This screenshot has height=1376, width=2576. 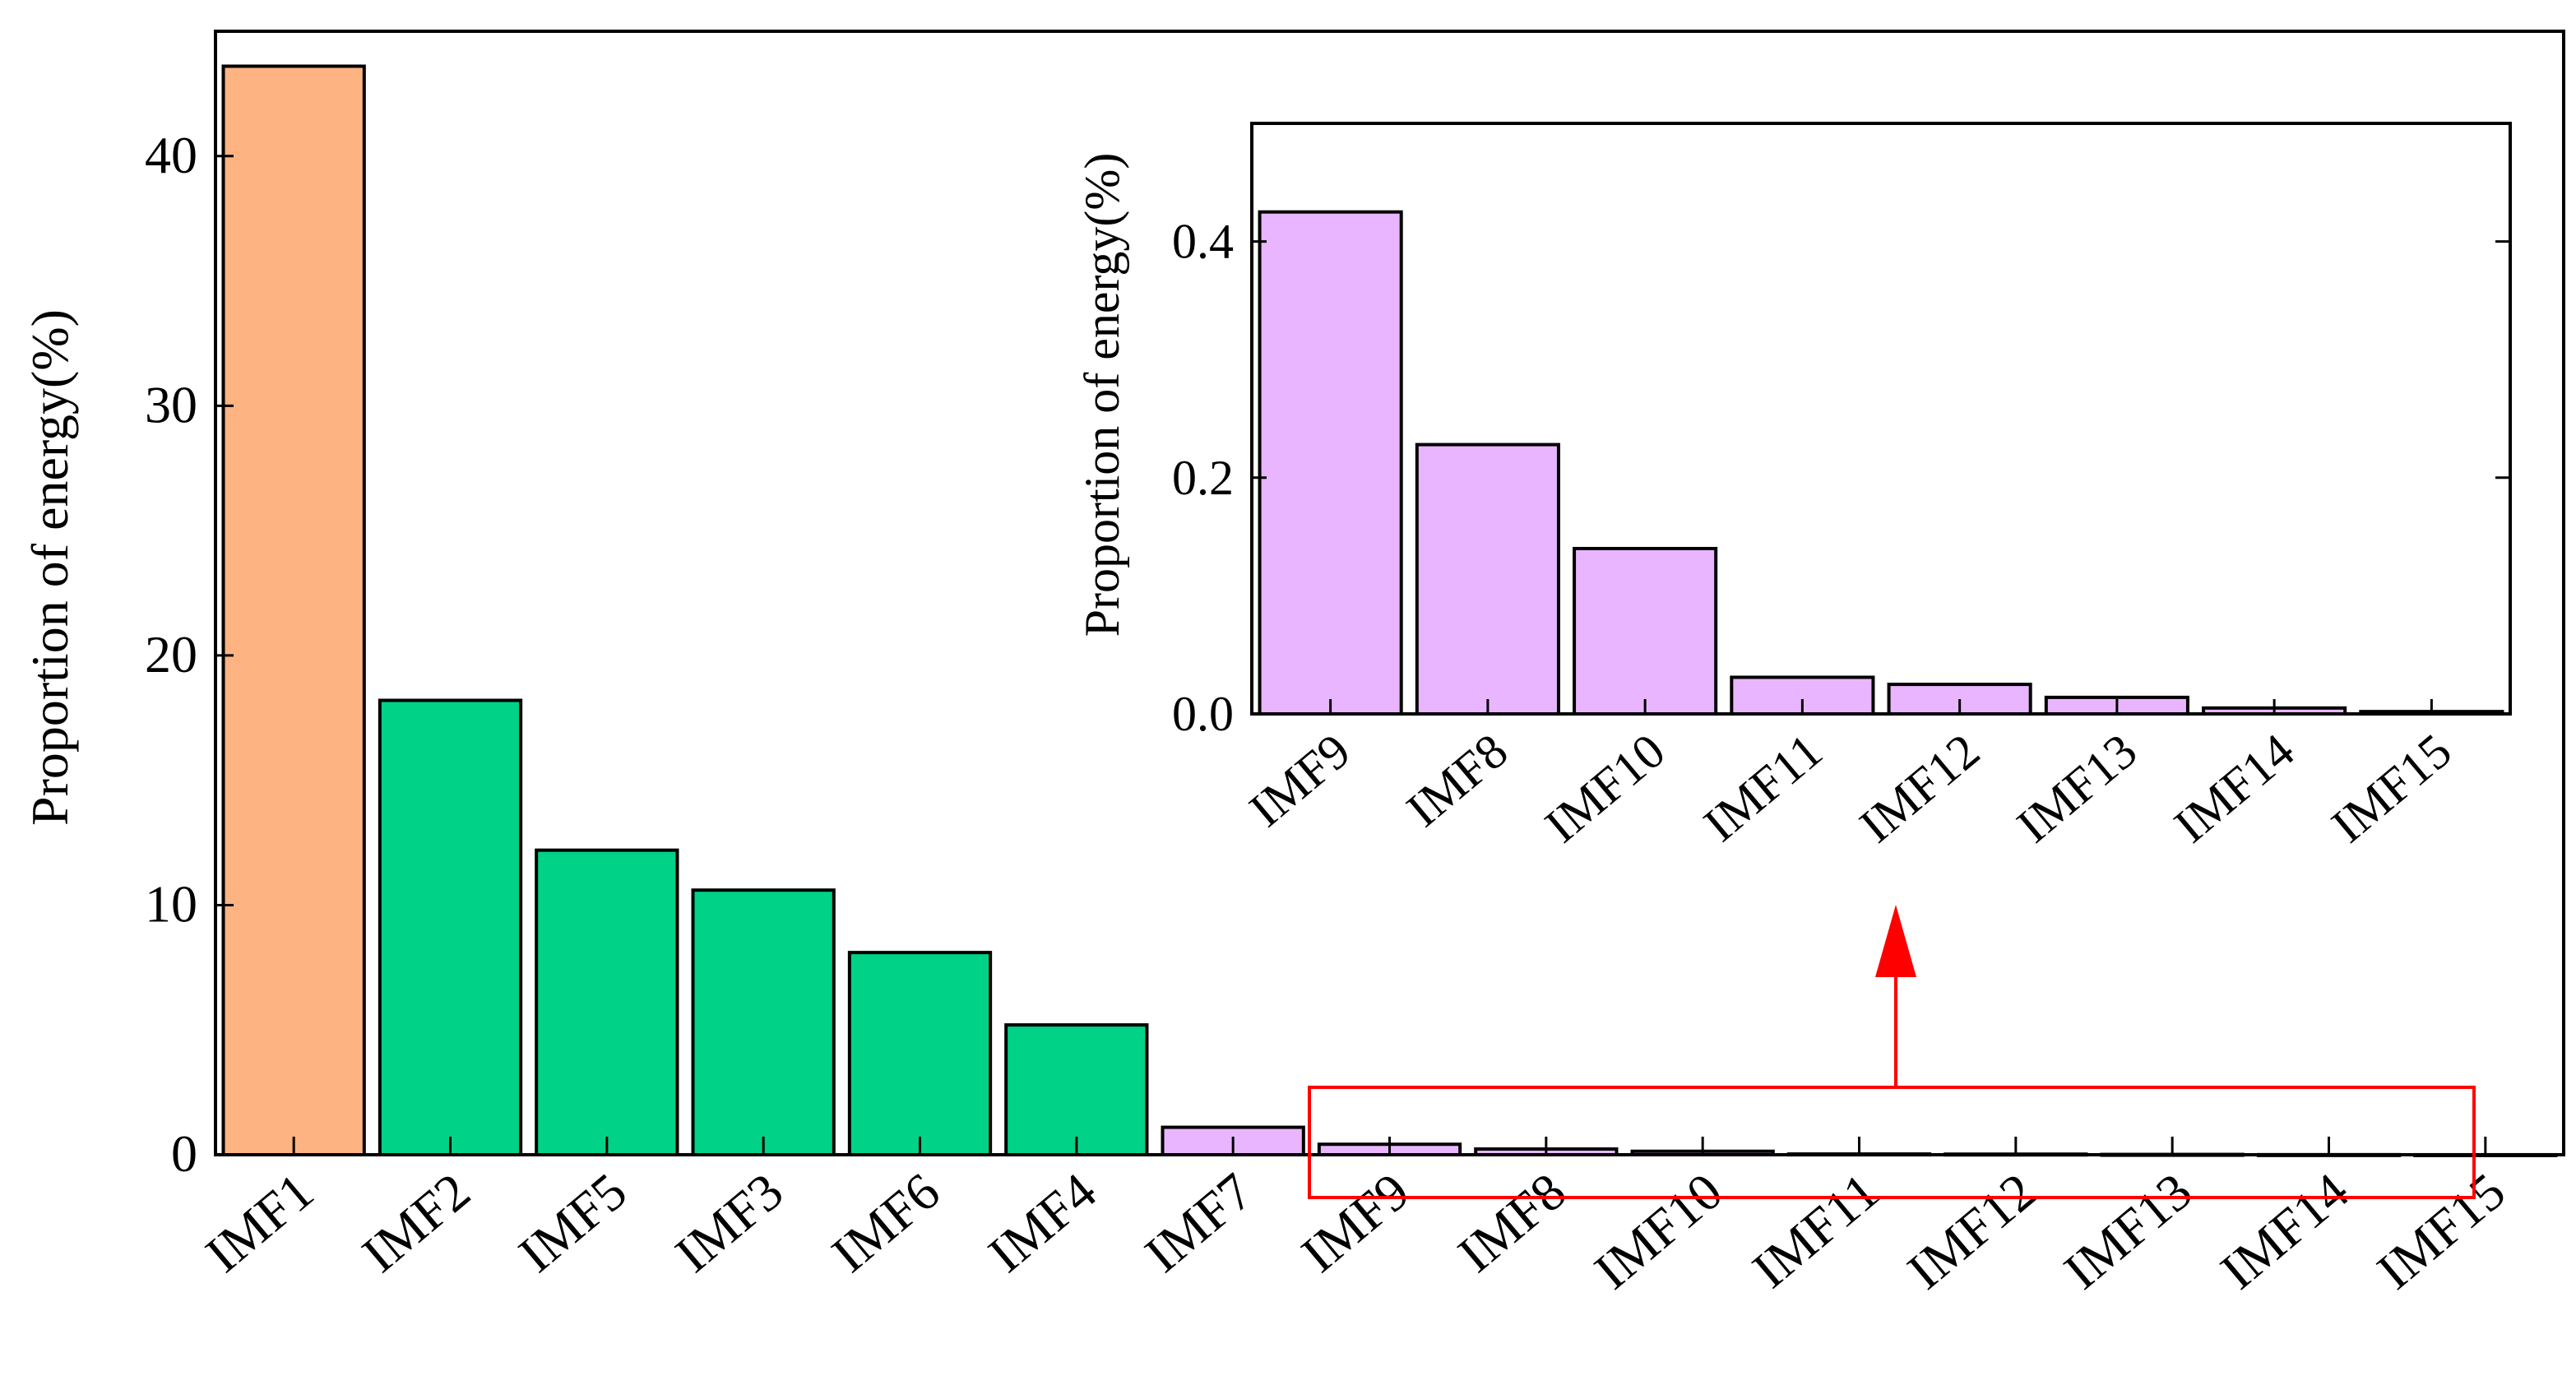 I want to click on inset-y-tick-label: 0.2, so click(x=1203, y=478).